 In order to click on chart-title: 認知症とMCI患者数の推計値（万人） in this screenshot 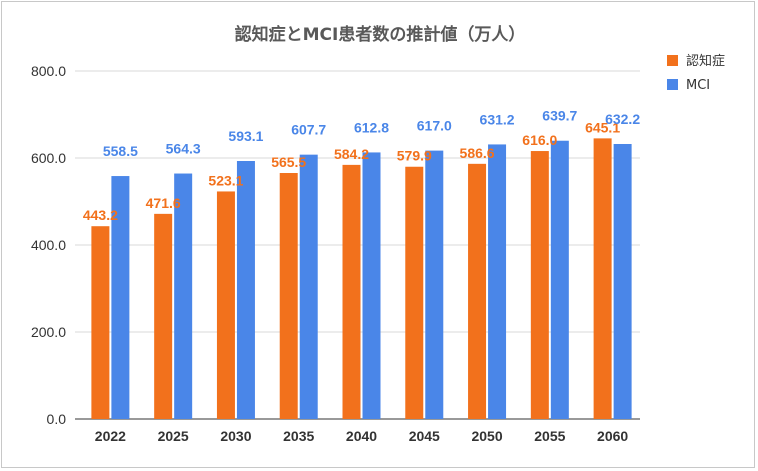, I will do `click(380, 34)`.